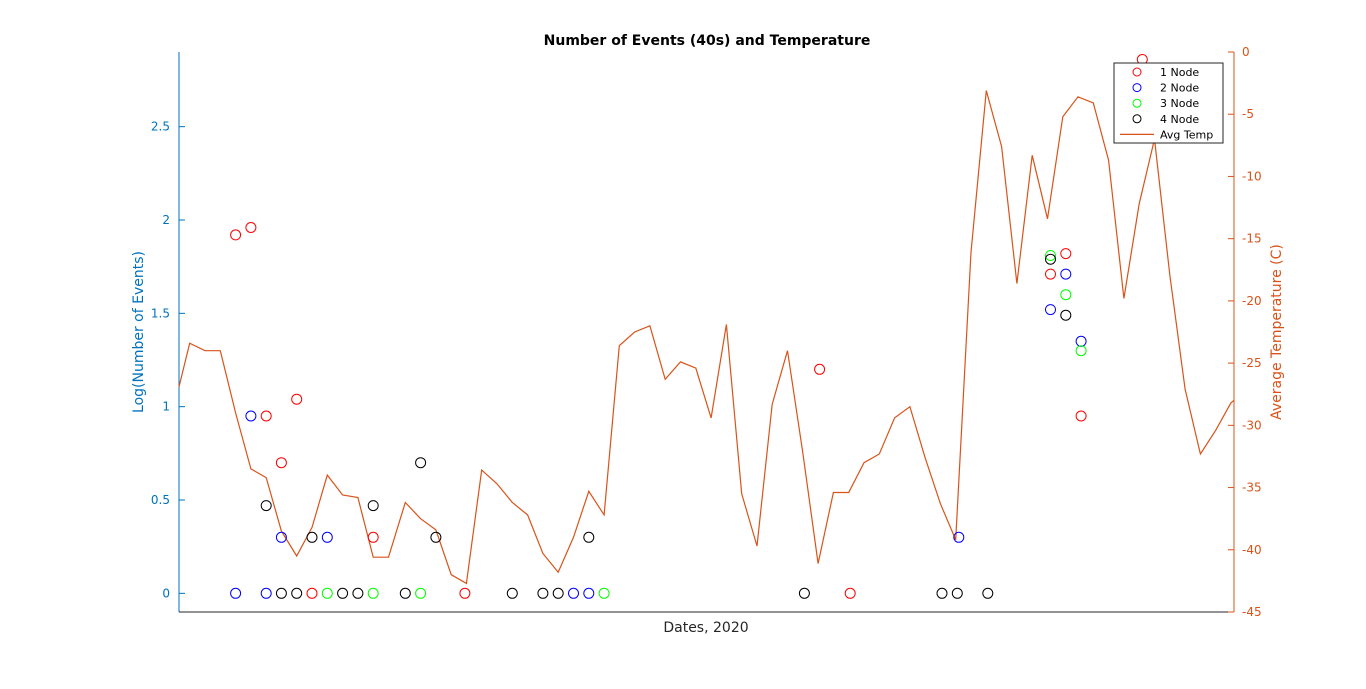 The height and width of the screenshot is (689, 1366). I want to click on right-y-axis-label: Average Temperature (C), so click(1277, 332).